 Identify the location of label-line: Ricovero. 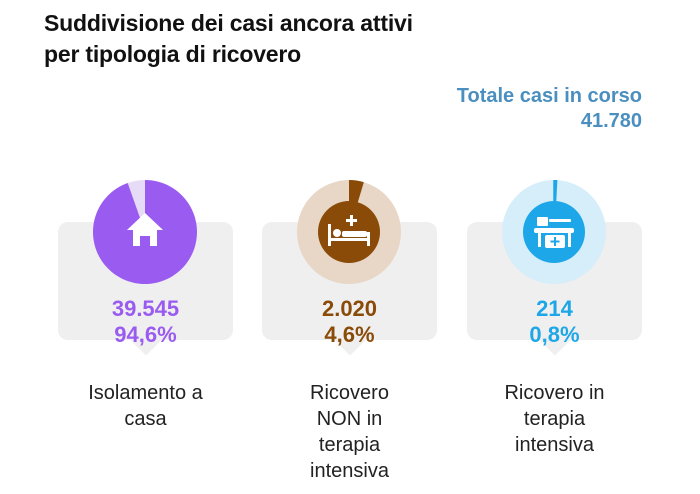
(349, 393).